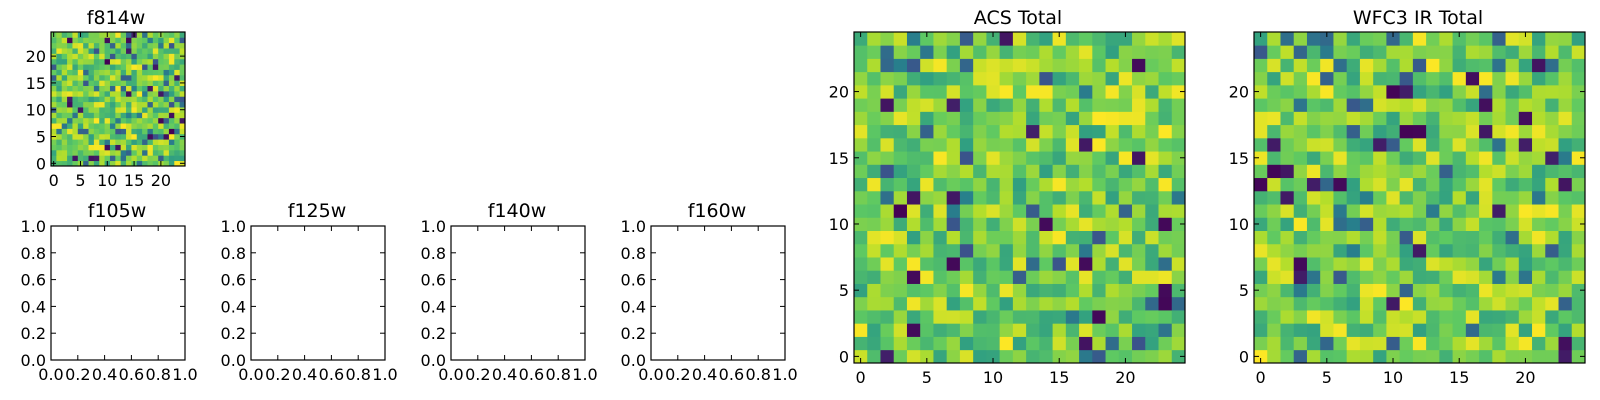  Describe the element at coordinates (118, 293) in the screenshot. I see `axes-frame` at that location.